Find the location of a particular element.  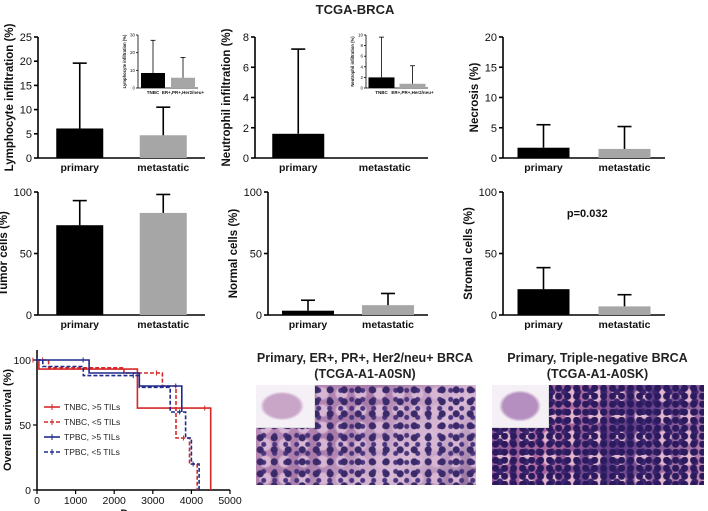

figure-title: TCGA-BRCA is located at coordinates (355, 9).